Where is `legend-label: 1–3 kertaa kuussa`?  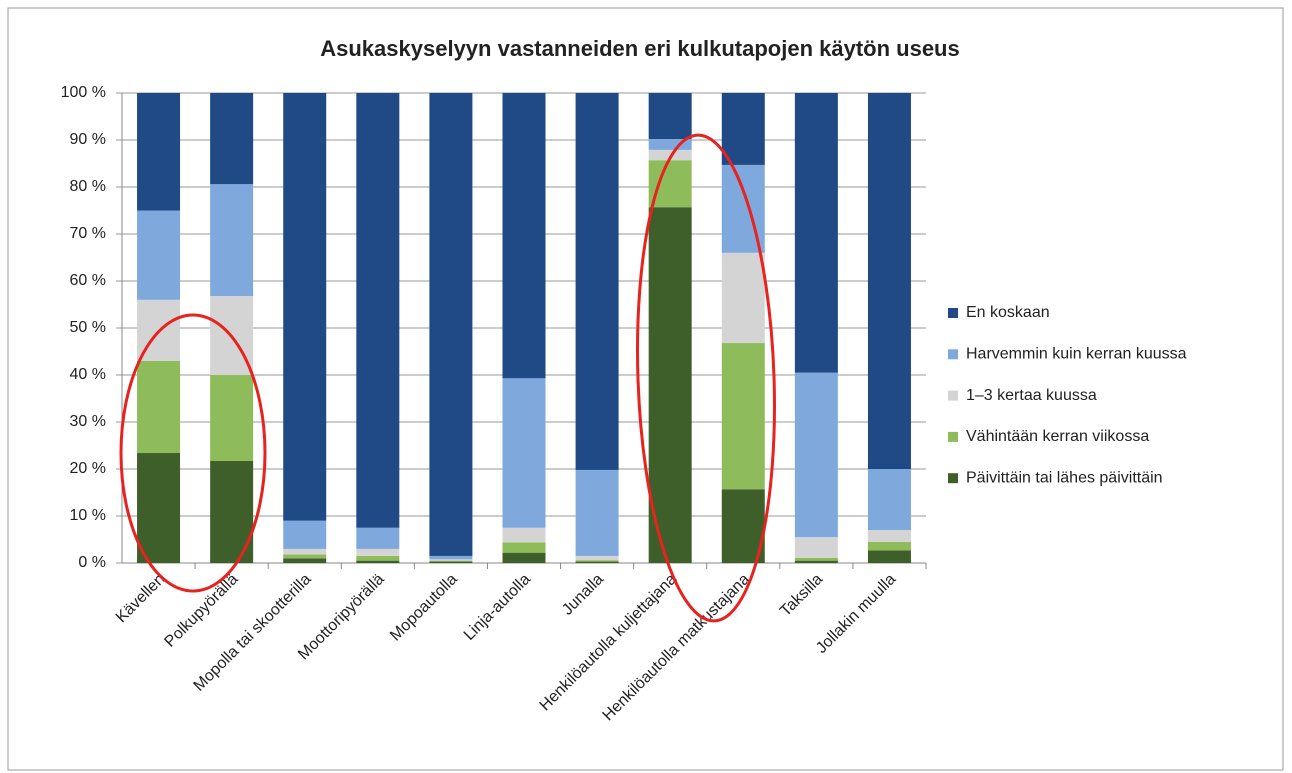 legend-label: 1–3 kertaa kuussa is located at coordinates (1031, 395).